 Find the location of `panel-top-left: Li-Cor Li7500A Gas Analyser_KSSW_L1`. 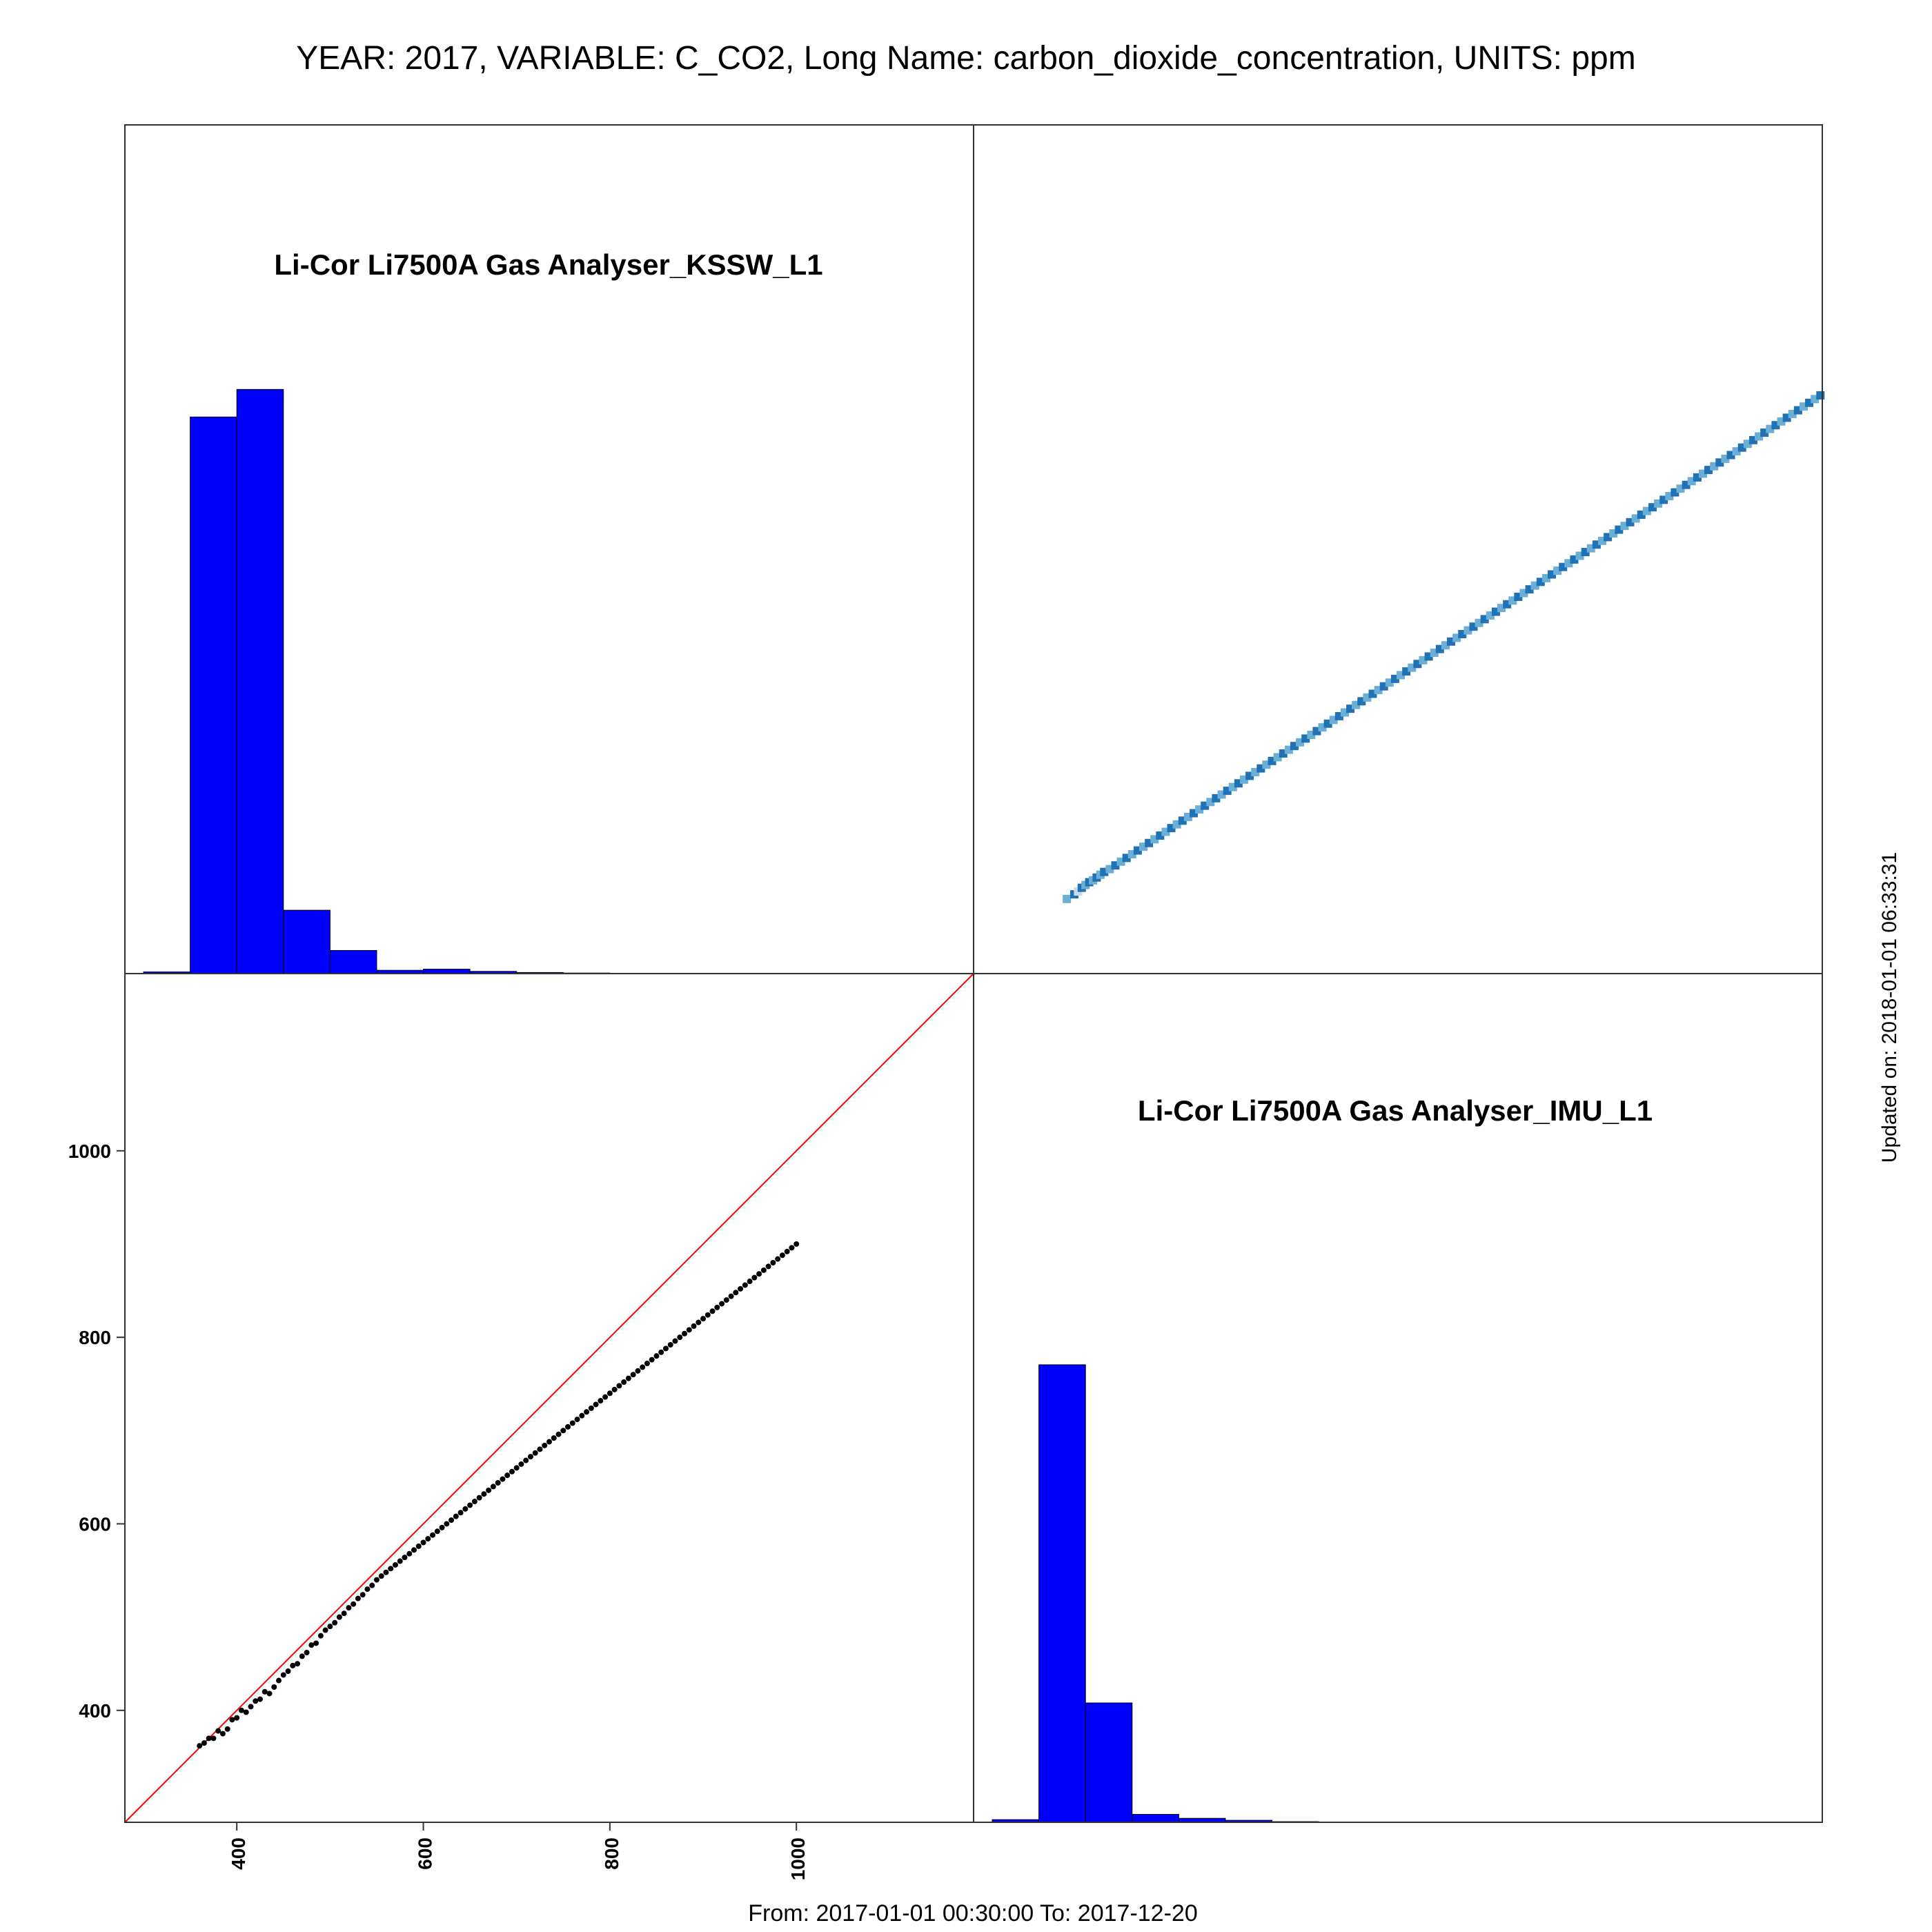

panel-top-left: Li-Cor Li7500A Gas Analyser_KSSW_L1 is located at coordinates (483, 611).